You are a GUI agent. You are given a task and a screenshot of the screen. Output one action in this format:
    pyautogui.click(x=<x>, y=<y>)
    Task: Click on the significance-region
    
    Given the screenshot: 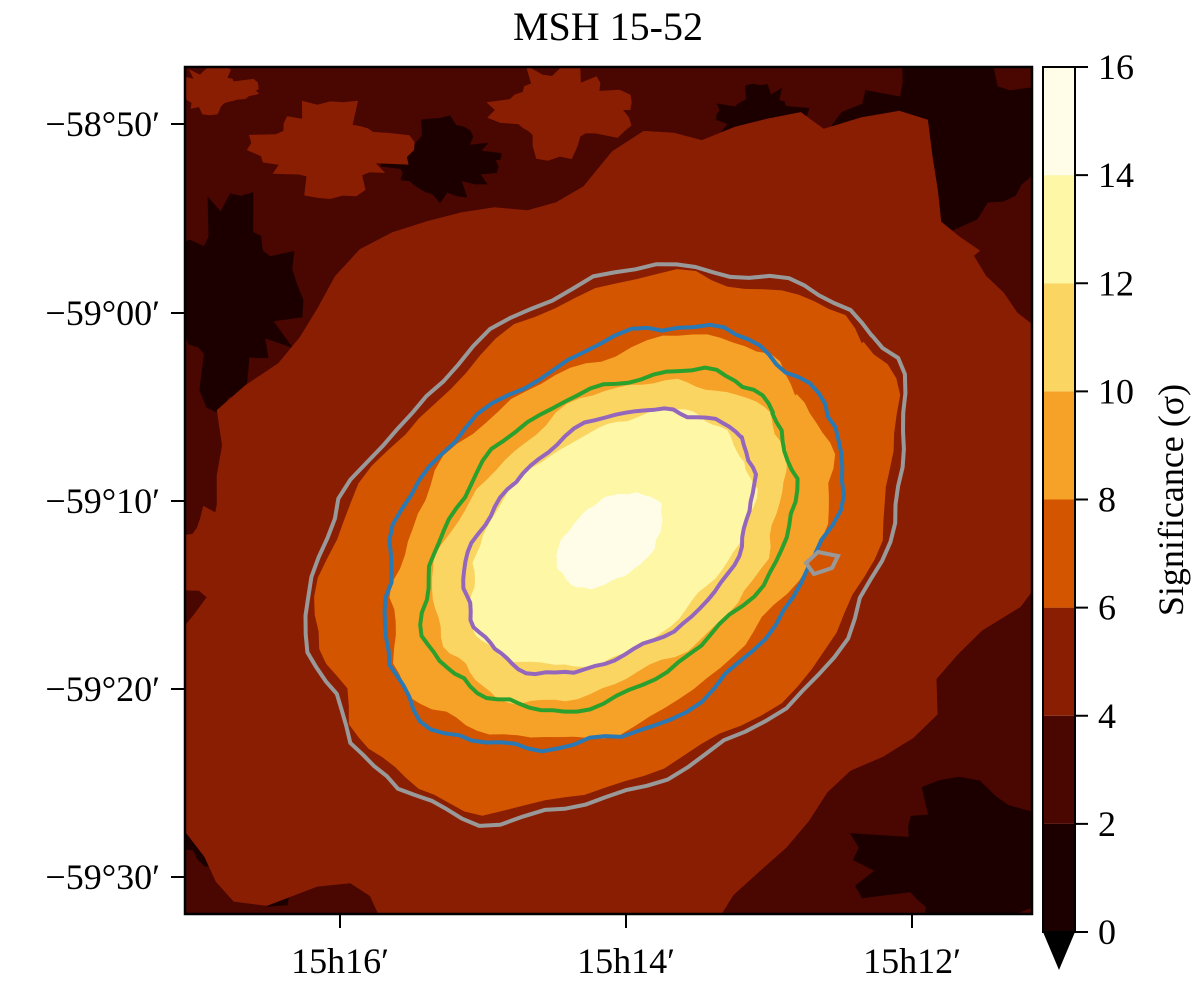 What is the action you would take?
    pyautogui.click(x=609, y=541)
    